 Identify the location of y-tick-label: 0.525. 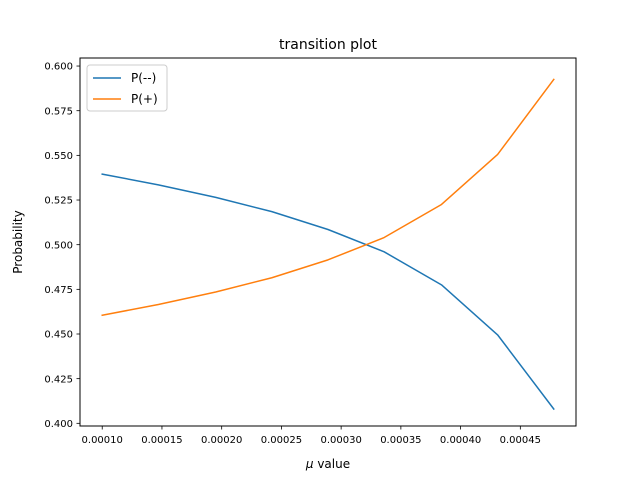
(58, 201).